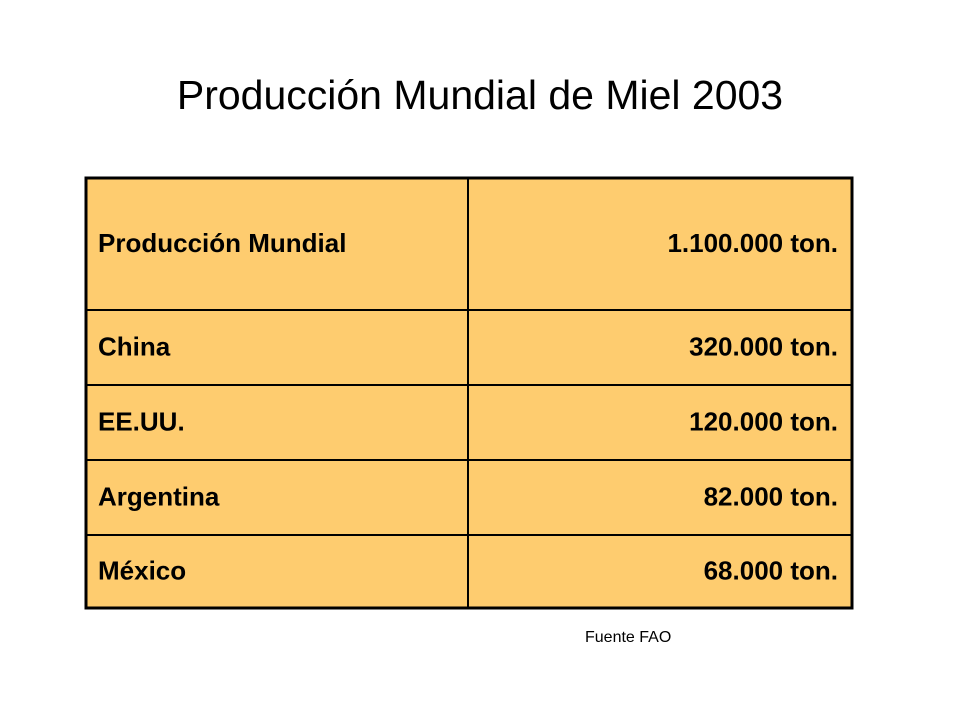 This screenshot has height=725, width=960. I want to click on country-cell: Argentina, so click(159, 496).